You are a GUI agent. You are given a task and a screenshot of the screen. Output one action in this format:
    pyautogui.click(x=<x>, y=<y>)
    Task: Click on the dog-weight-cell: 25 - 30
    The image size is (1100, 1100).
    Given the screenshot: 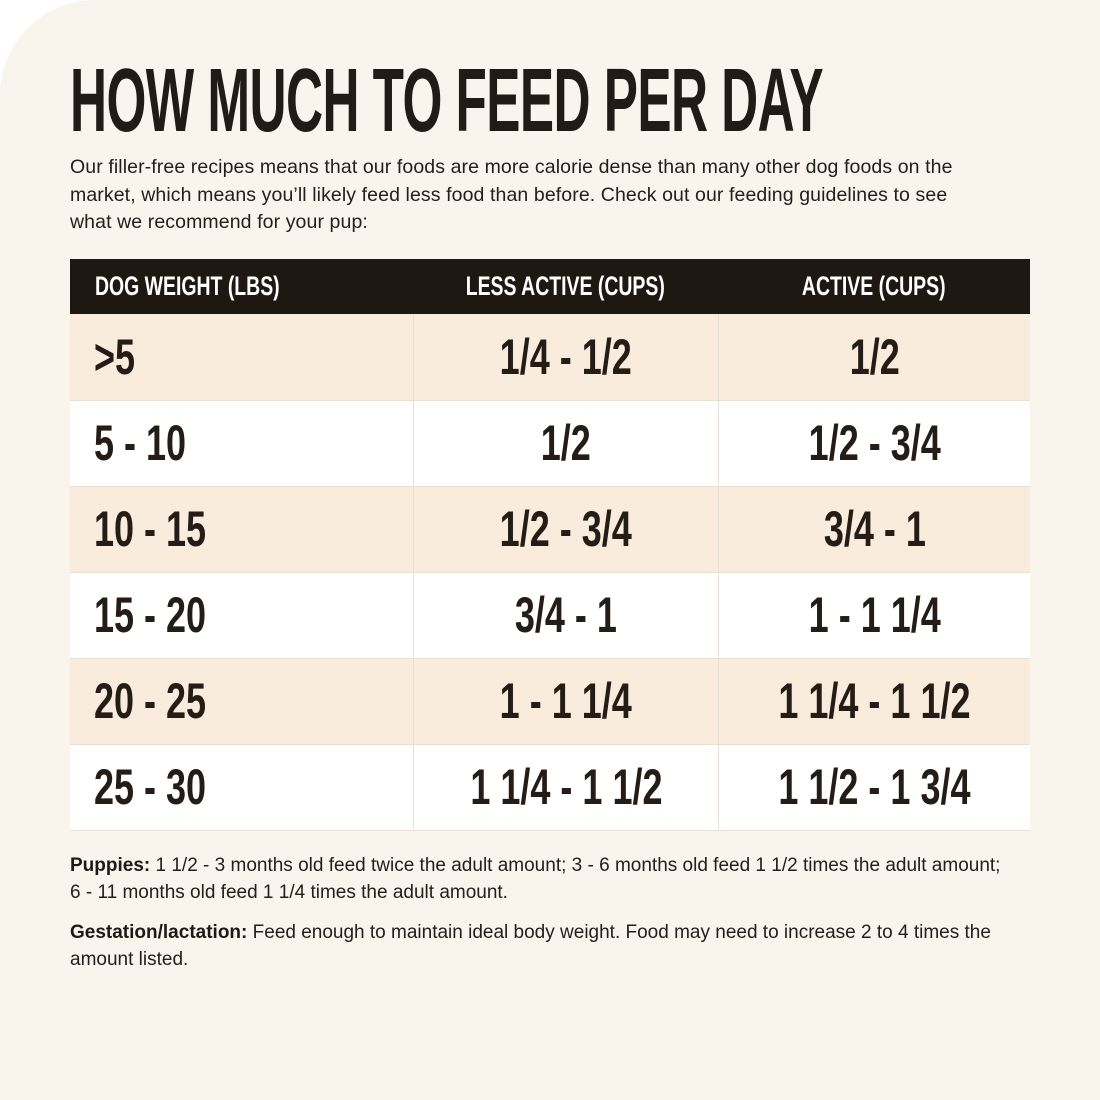 What is the action you would take?
    pyautogui.click(x=241, y=787)
    